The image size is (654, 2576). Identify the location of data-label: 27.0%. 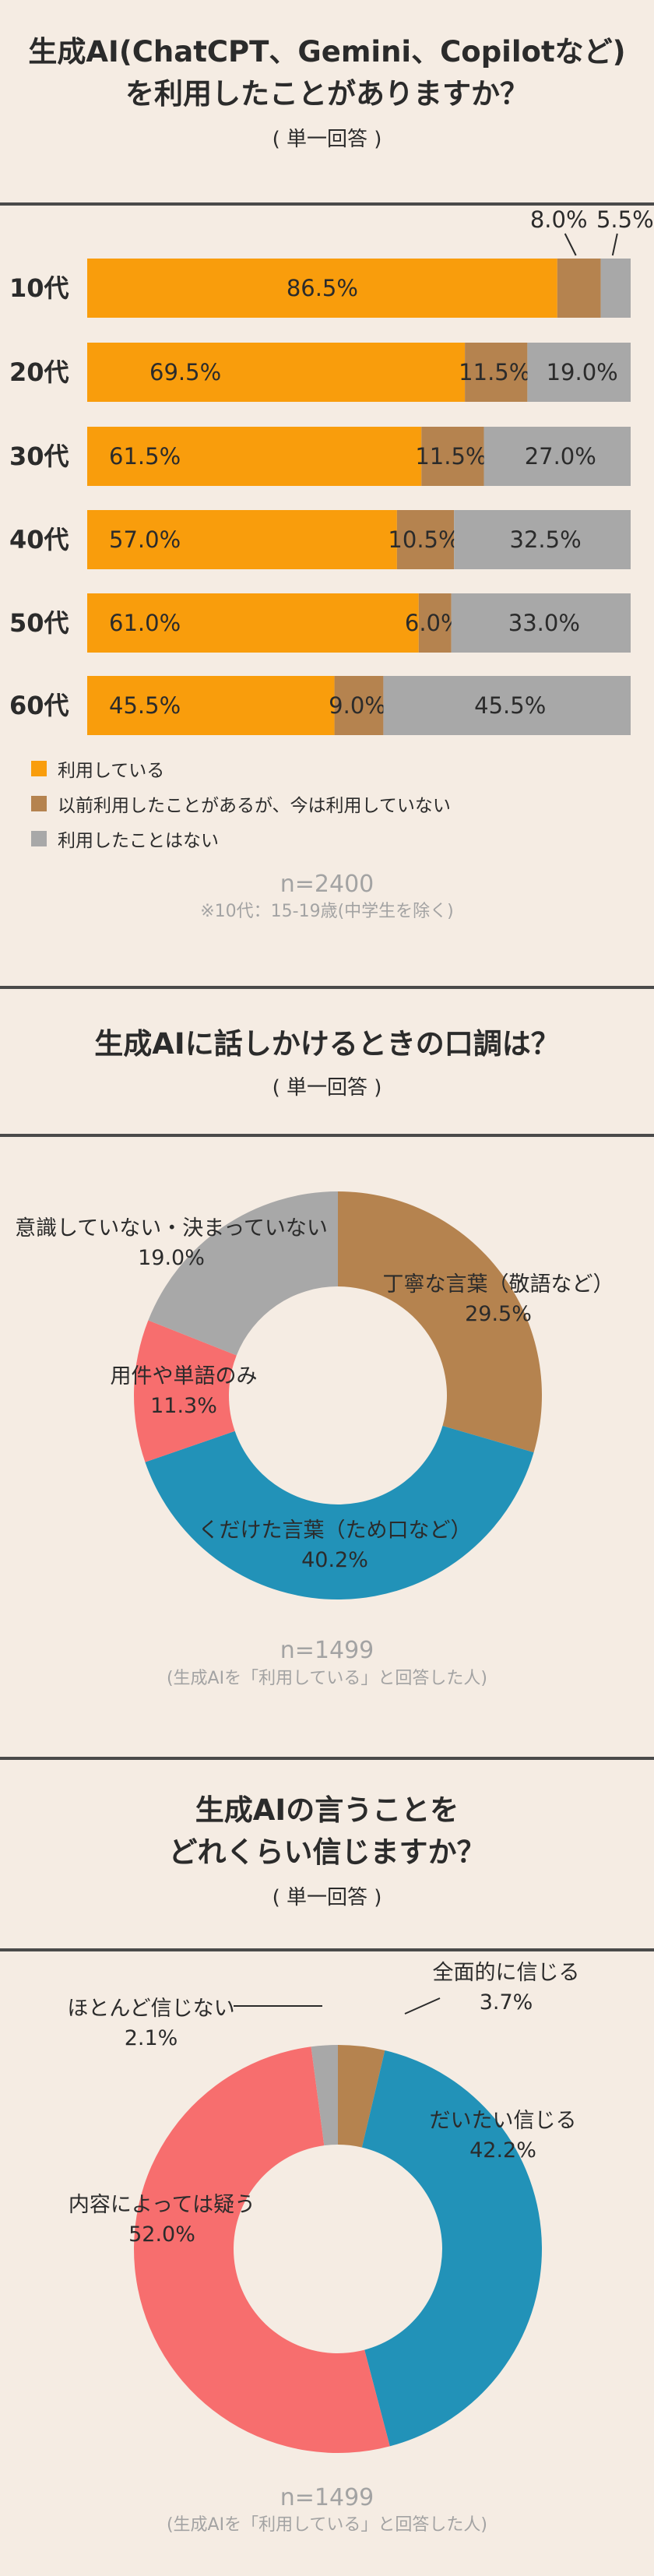
(561, 456).